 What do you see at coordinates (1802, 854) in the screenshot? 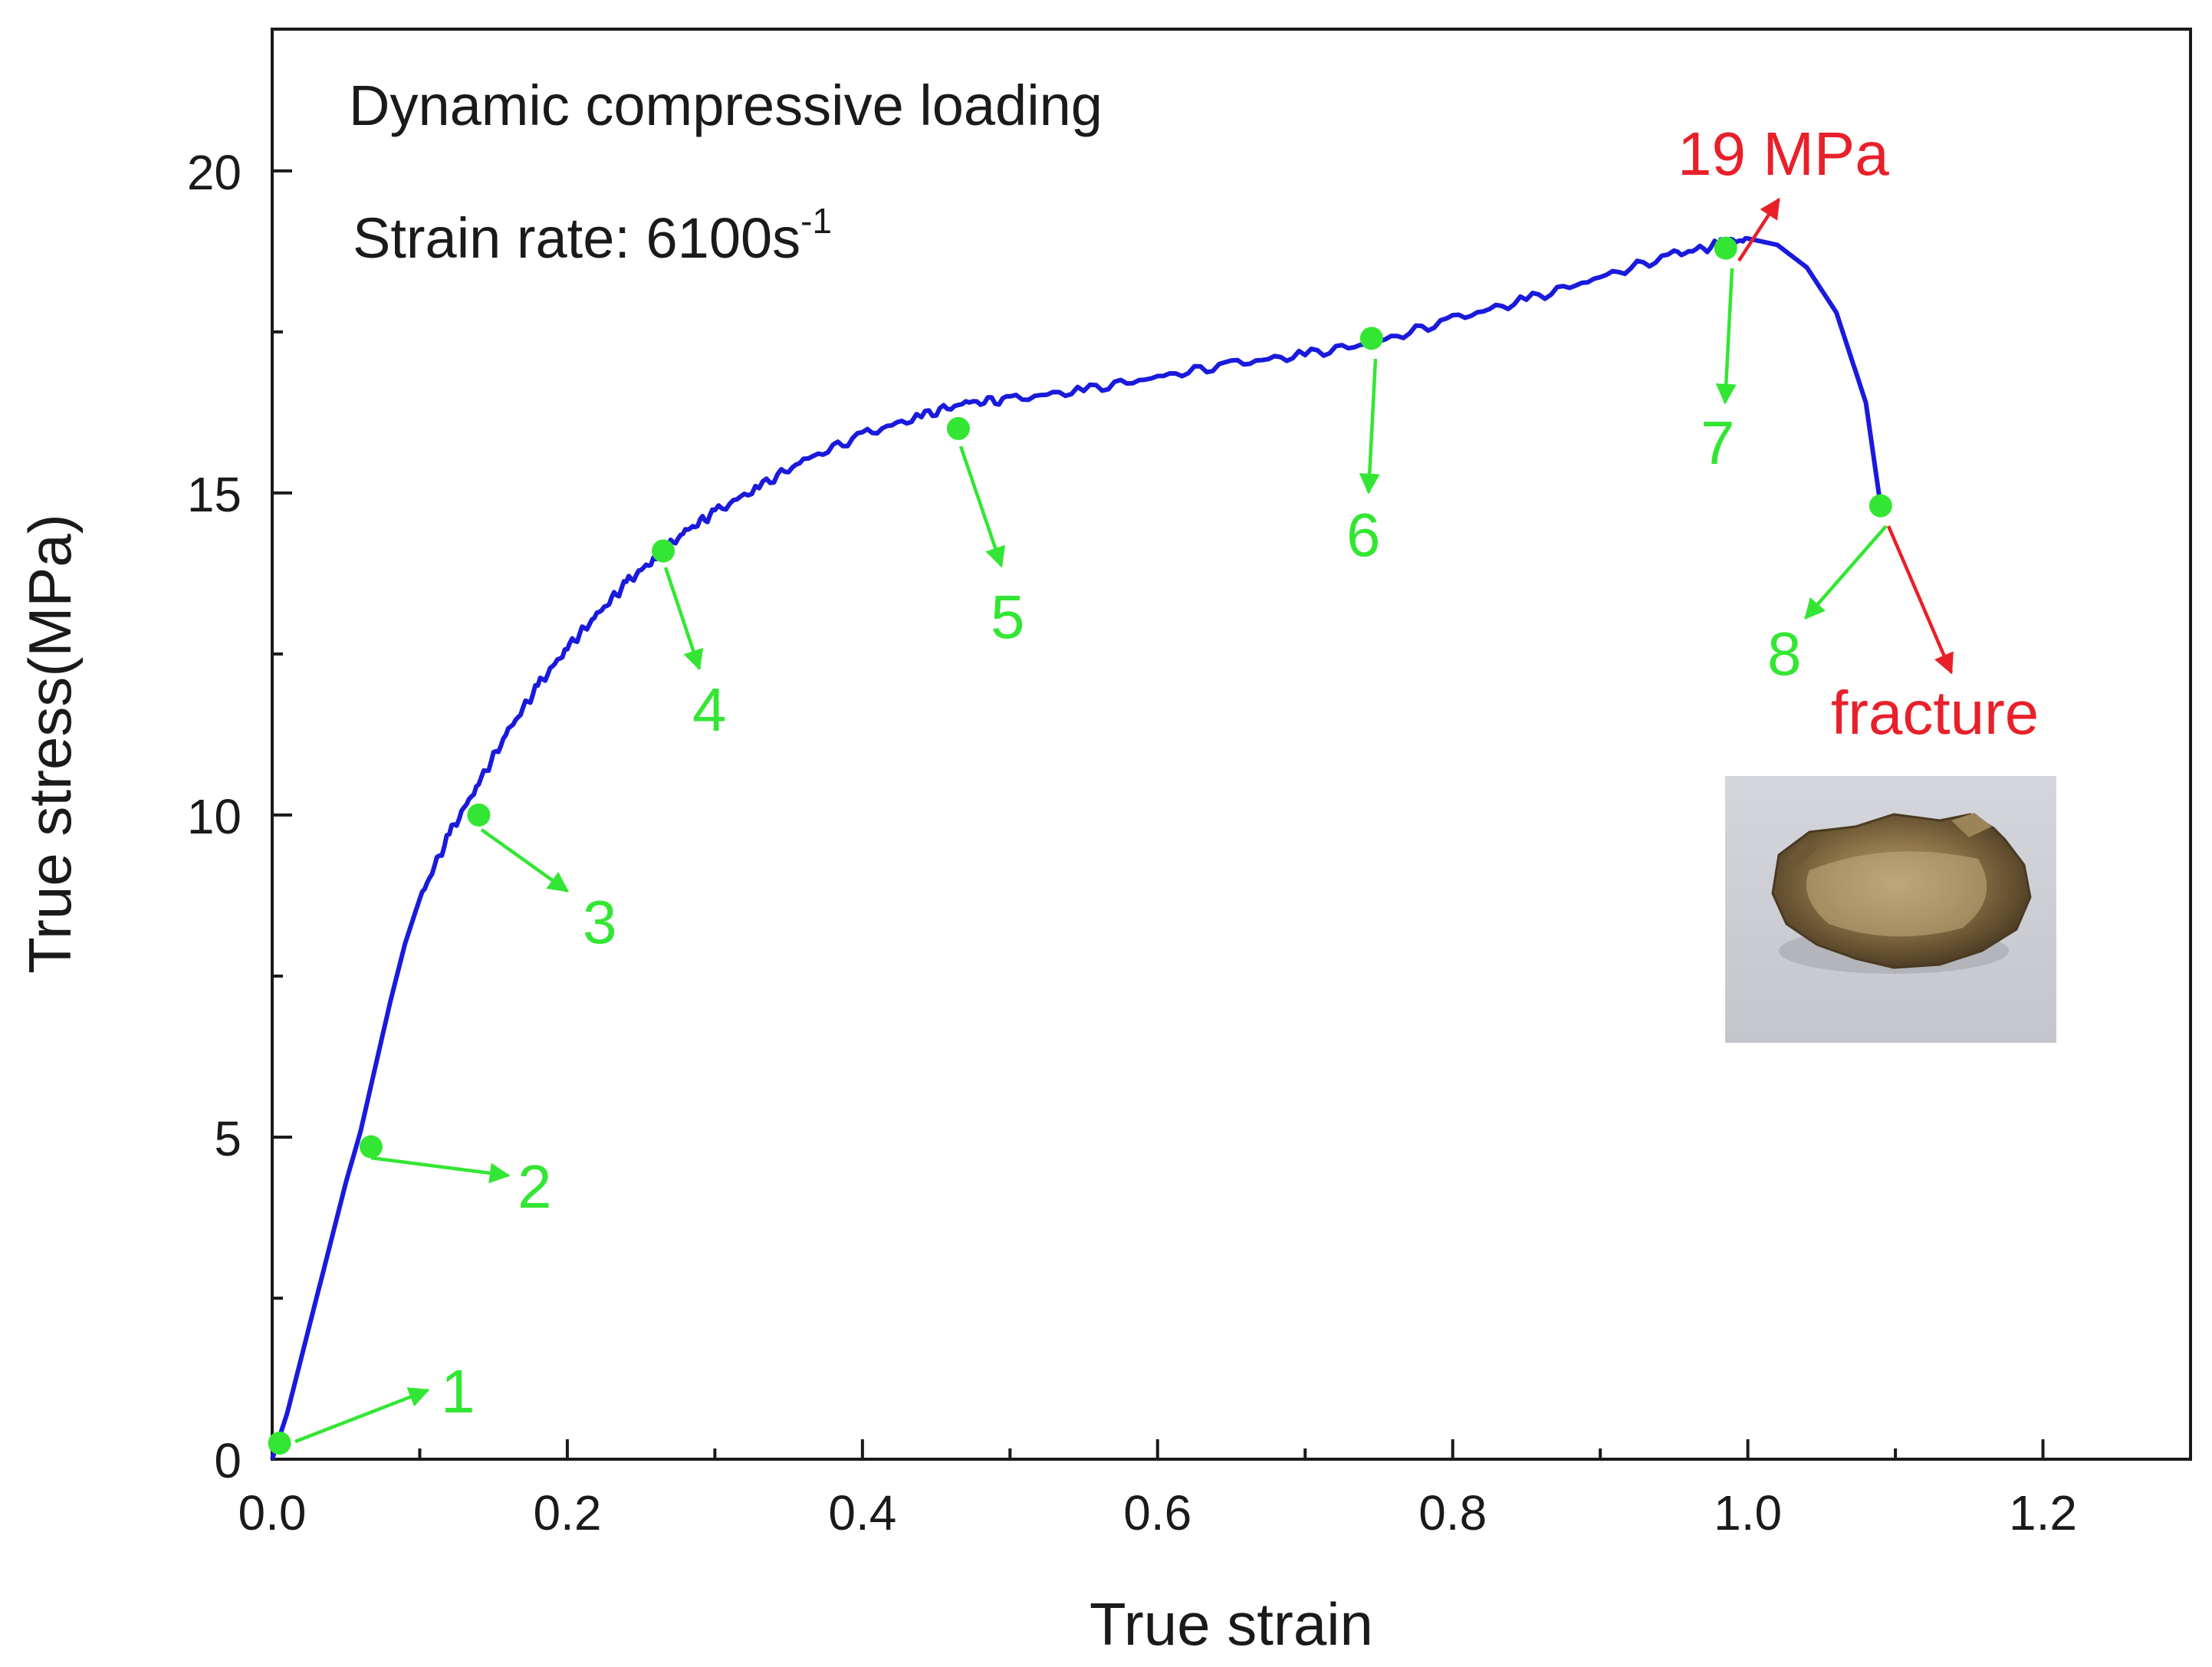
I see `specimen-chip` at bounding box center [1802, 854].